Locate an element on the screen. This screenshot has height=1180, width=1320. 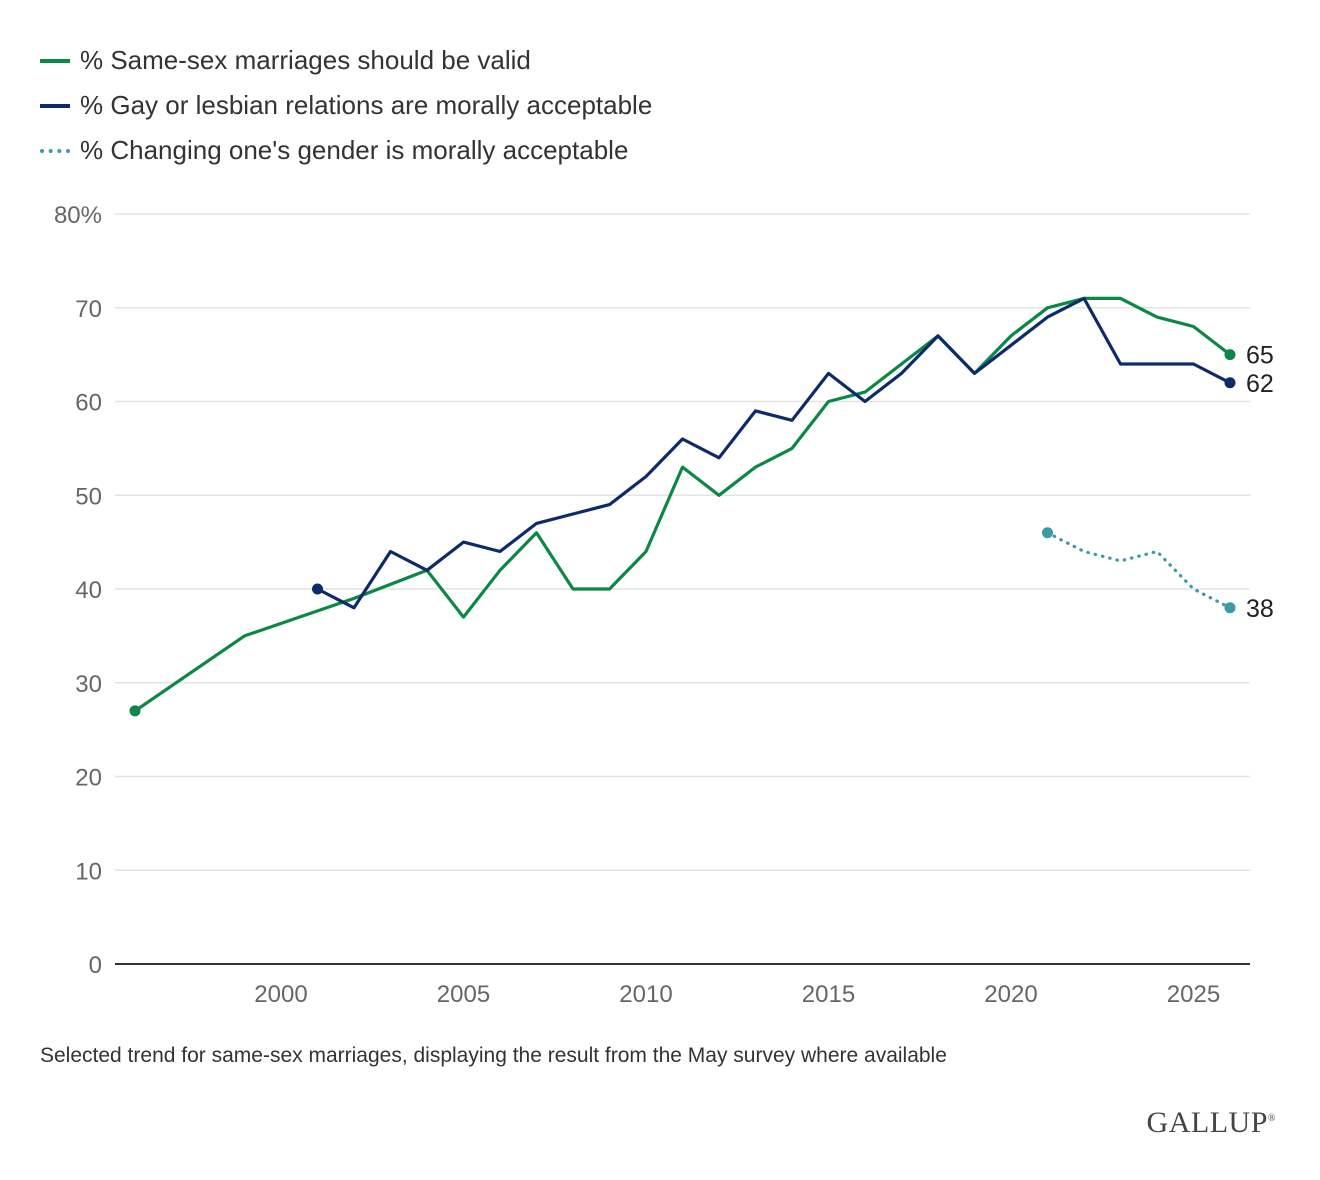
end-label-gay-lesbian-relations: 62 is located at coordinates (1260, 384).